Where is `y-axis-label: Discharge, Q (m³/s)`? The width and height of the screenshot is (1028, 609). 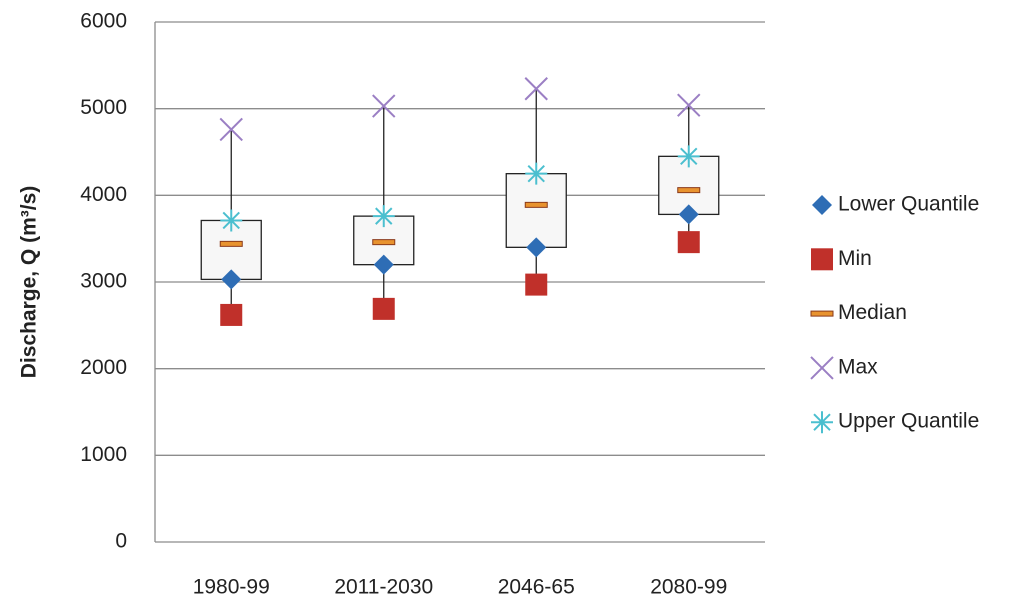 y-axis-label: Discharge, Q (m³/s) is located at coordinates (29, 282).